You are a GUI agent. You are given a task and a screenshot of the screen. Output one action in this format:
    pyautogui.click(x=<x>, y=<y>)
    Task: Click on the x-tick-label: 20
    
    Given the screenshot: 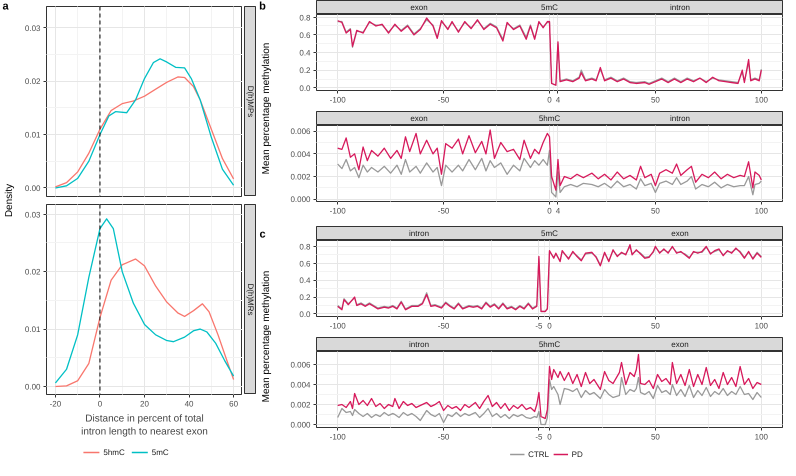 What is the action you would take?
    pyautogui.click(x=145, y=404)
    